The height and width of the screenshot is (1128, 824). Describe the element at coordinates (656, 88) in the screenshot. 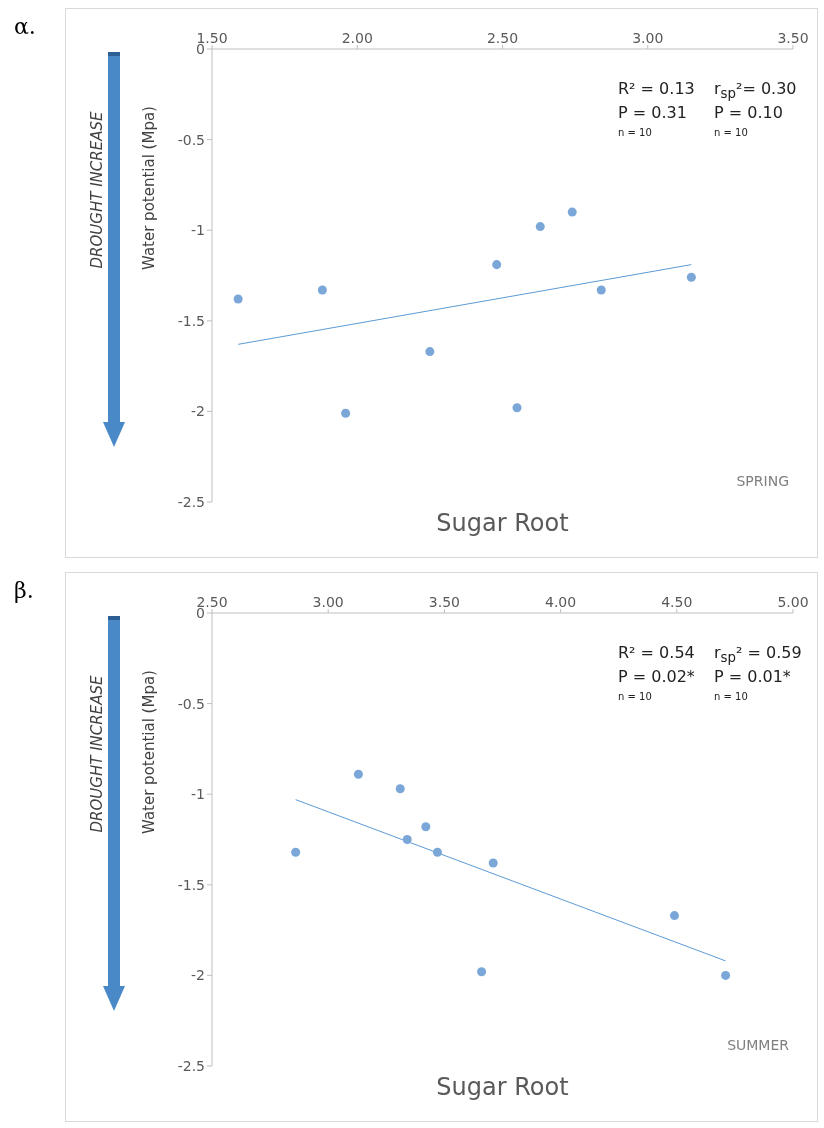

I see `annotation: R² = 0.13` at that location.